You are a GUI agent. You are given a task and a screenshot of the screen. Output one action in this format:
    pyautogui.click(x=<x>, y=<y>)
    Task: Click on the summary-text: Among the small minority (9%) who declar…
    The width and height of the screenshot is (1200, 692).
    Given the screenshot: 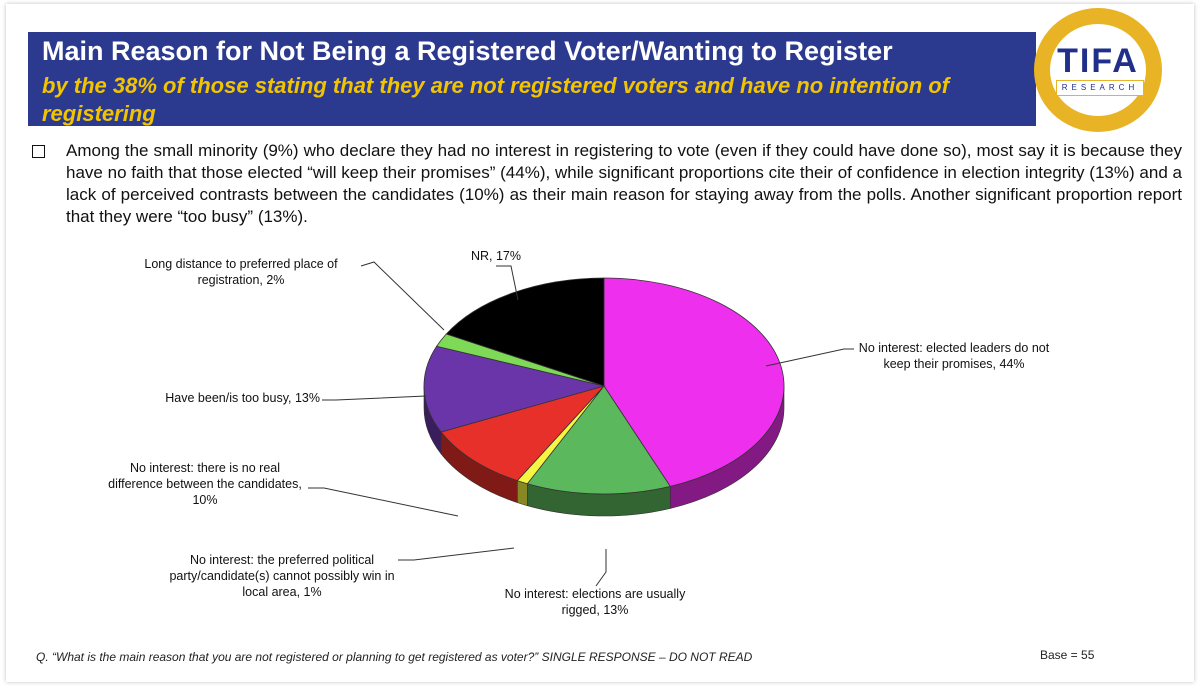 What is the action you would take?
    pyautogui.click(x=624, y=183)
    